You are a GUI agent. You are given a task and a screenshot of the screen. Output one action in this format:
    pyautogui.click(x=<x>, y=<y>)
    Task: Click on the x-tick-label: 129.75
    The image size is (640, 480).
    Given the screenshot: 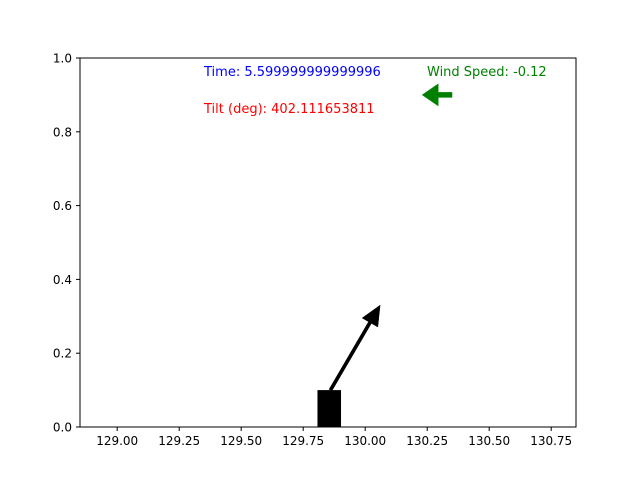 What is the action you would take?
    pyautogui.click(x=303, y=441)
    